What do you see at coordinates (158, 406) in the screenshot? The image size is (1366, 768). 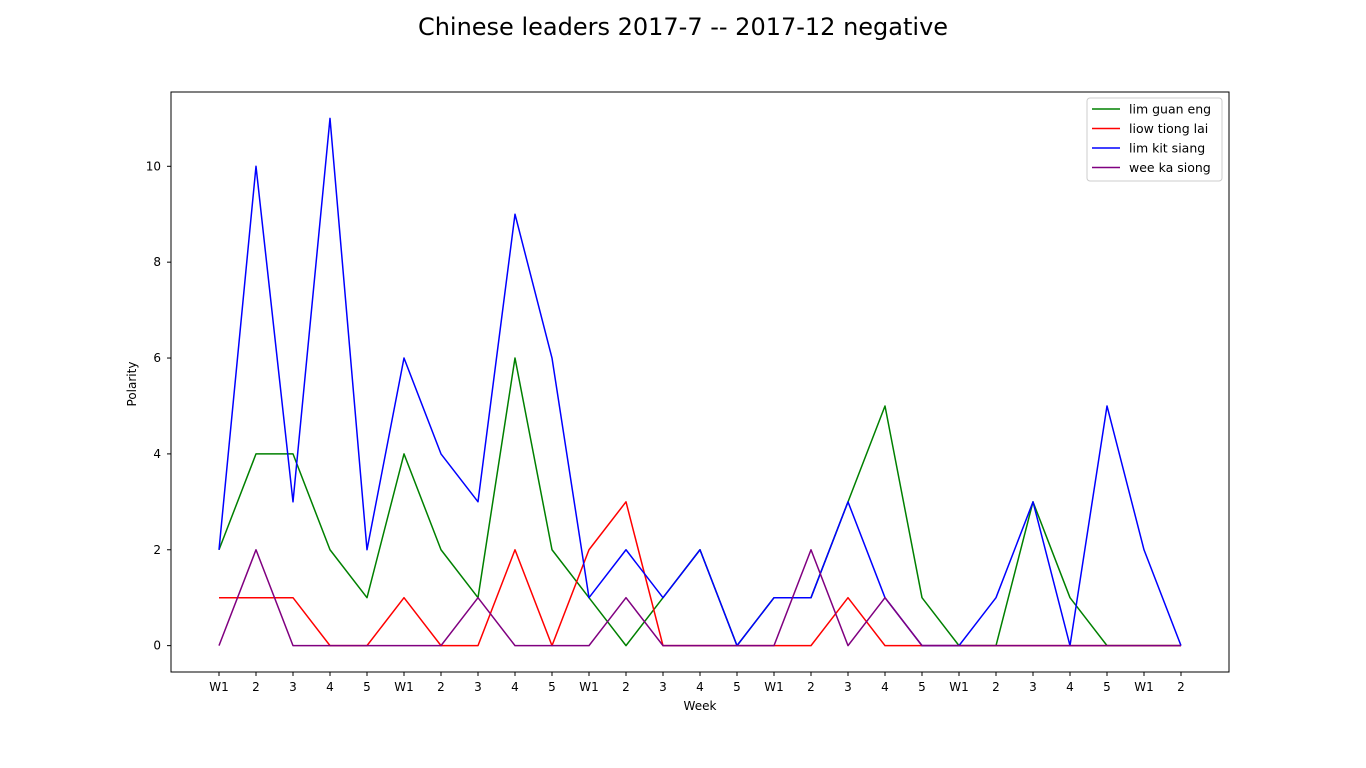 I see `y-axis: 0 2 4 6 8 10` at bounding box center [158, 406].